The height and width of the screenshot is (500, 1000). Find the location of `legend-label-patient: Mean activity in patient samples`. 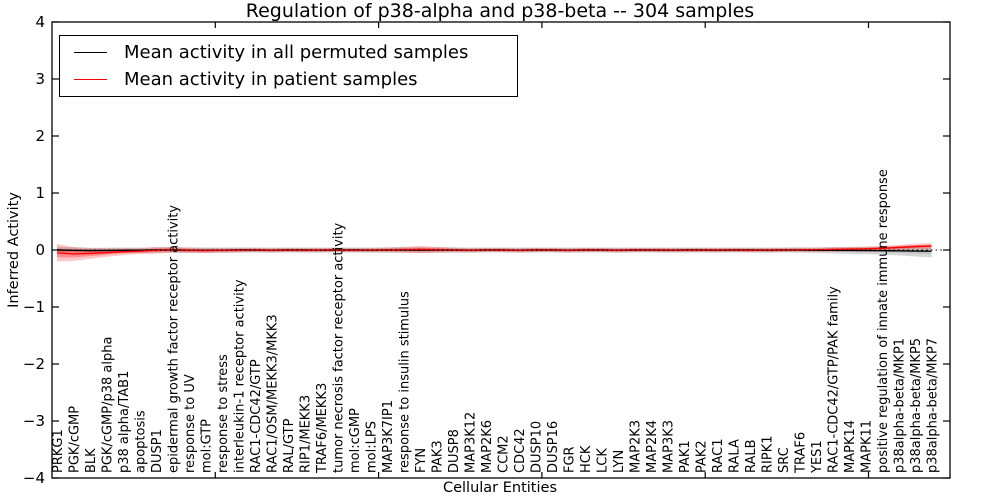

legend-label-patient: Mean activity in patient samples is located at coordinates (271, 79).